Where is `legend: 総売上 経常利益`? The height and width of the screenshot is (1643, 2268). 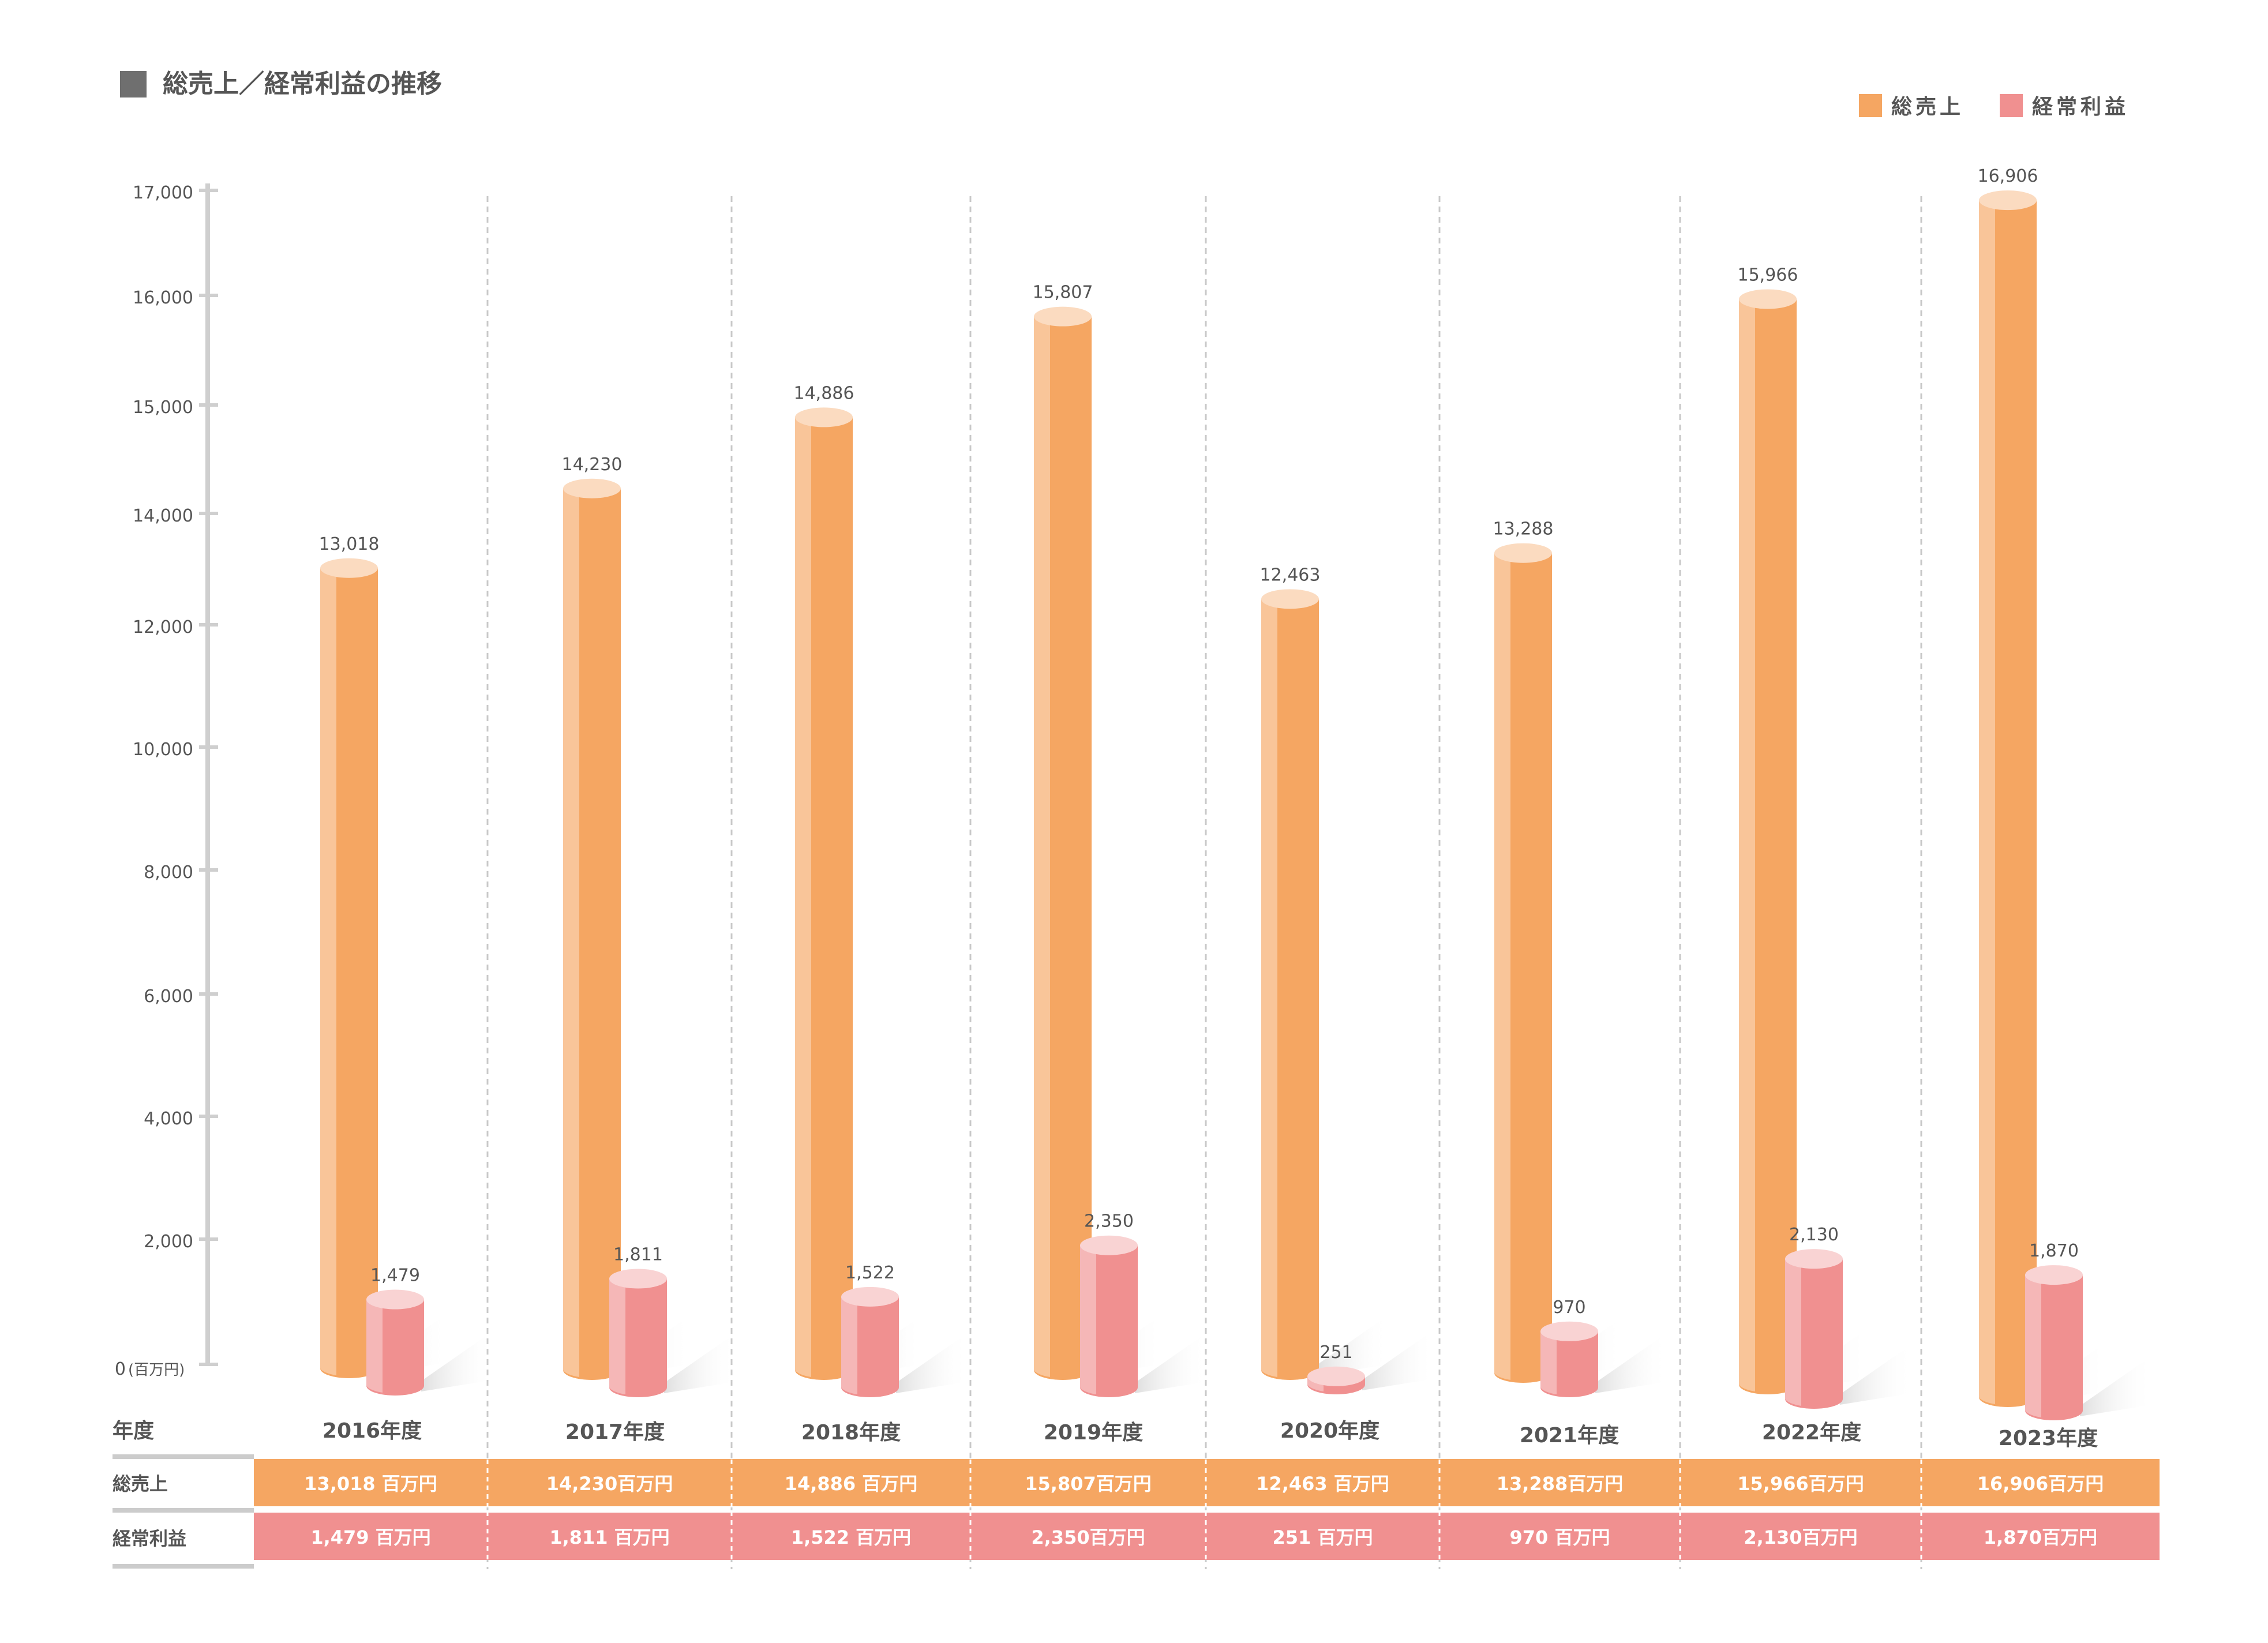 legend: 総売上 経常利益 is located at coordinates (1994, 106).